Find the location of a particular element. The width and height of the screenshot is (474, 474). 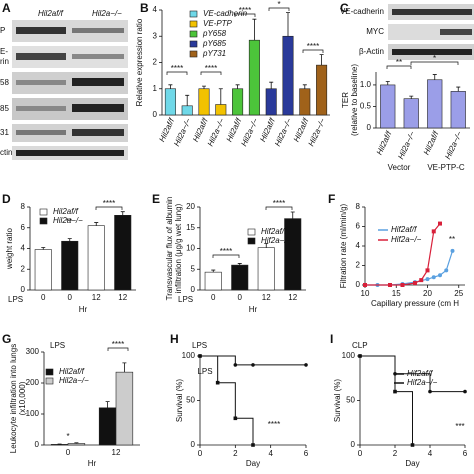

panel-letter: D is located at coordinates (6, 199).